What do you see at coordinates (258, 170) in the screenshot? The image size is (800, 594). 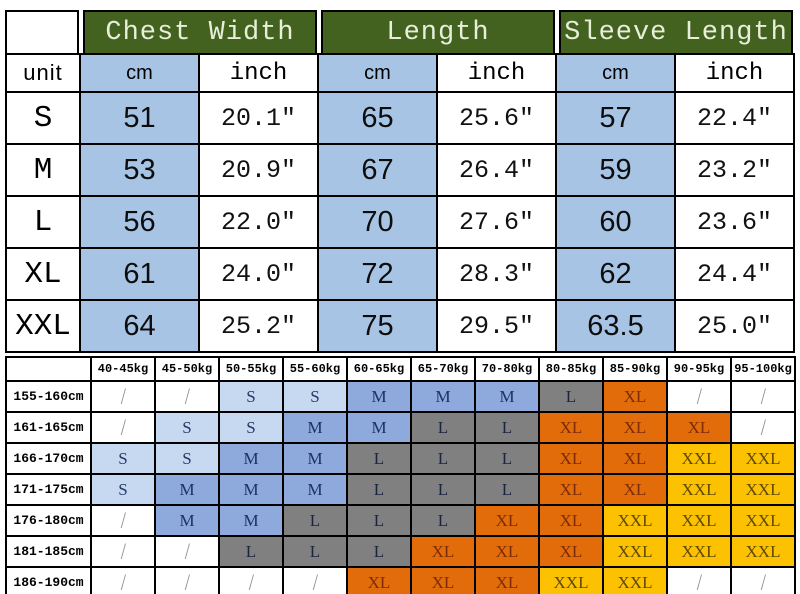 I see `inch-value: 20.9"` at bounding box center [258, 170].